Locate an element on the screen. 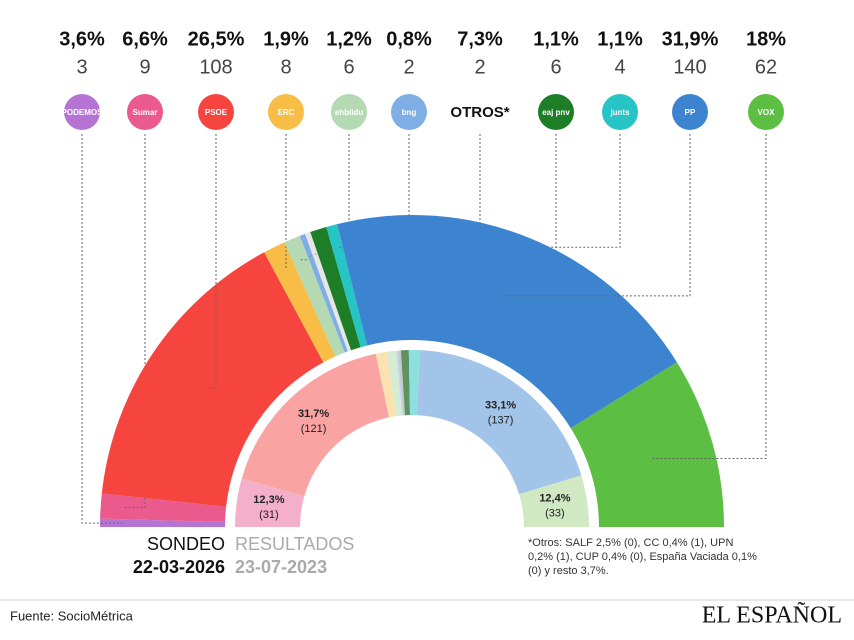 Image resolution: width=854 pixels, height=640 pixels. vote-share: 26,5% is located at coordinates (216, 39).